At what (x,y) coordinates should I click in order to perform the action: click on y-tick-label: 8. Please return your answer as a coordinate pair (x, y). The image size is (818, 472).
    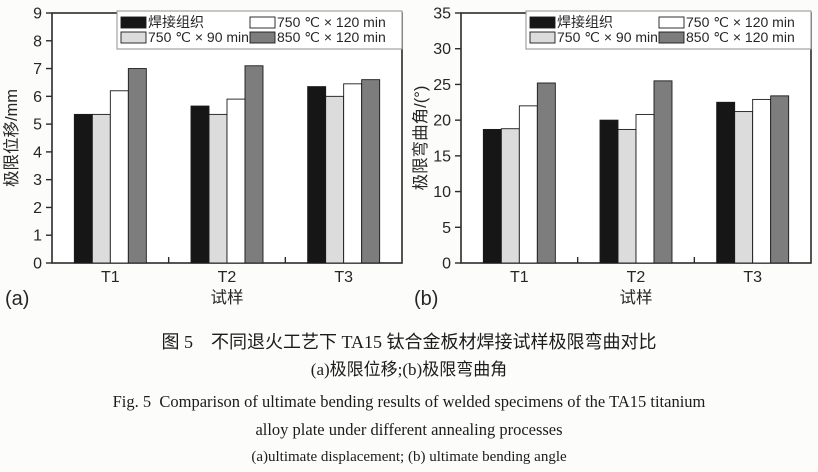
    Looking at the image, I should click on (37, 41).